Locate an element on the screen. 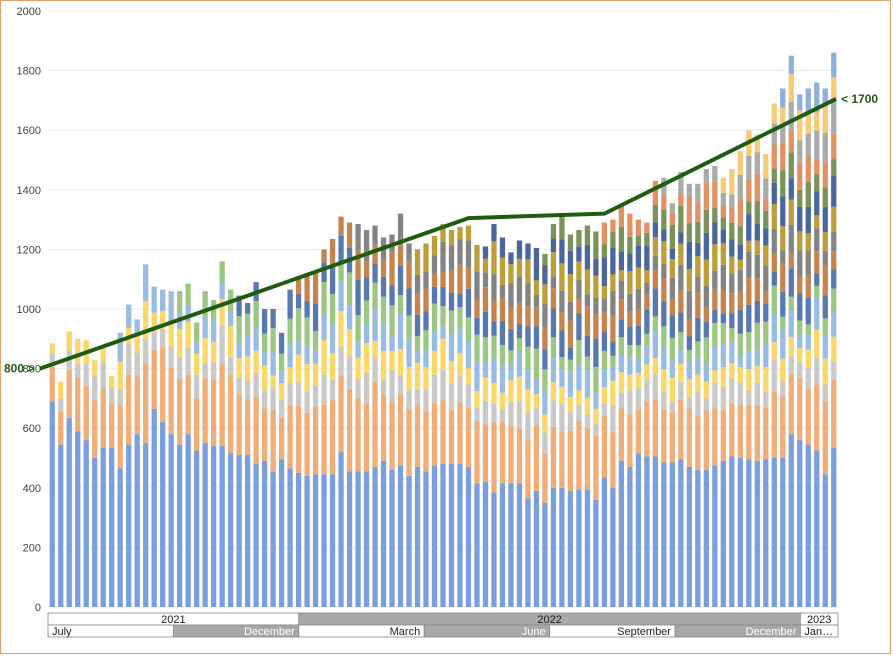  y-tick-label: 1200 is located at coordinates (29, 250).